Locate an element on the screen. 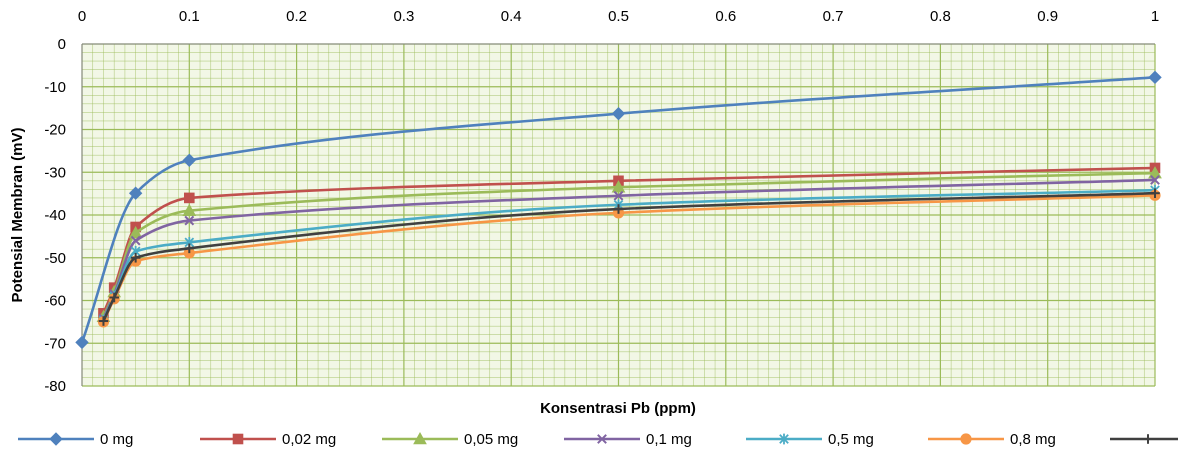  legend-item: 0,1 mg is located at coordinates (628, 439).